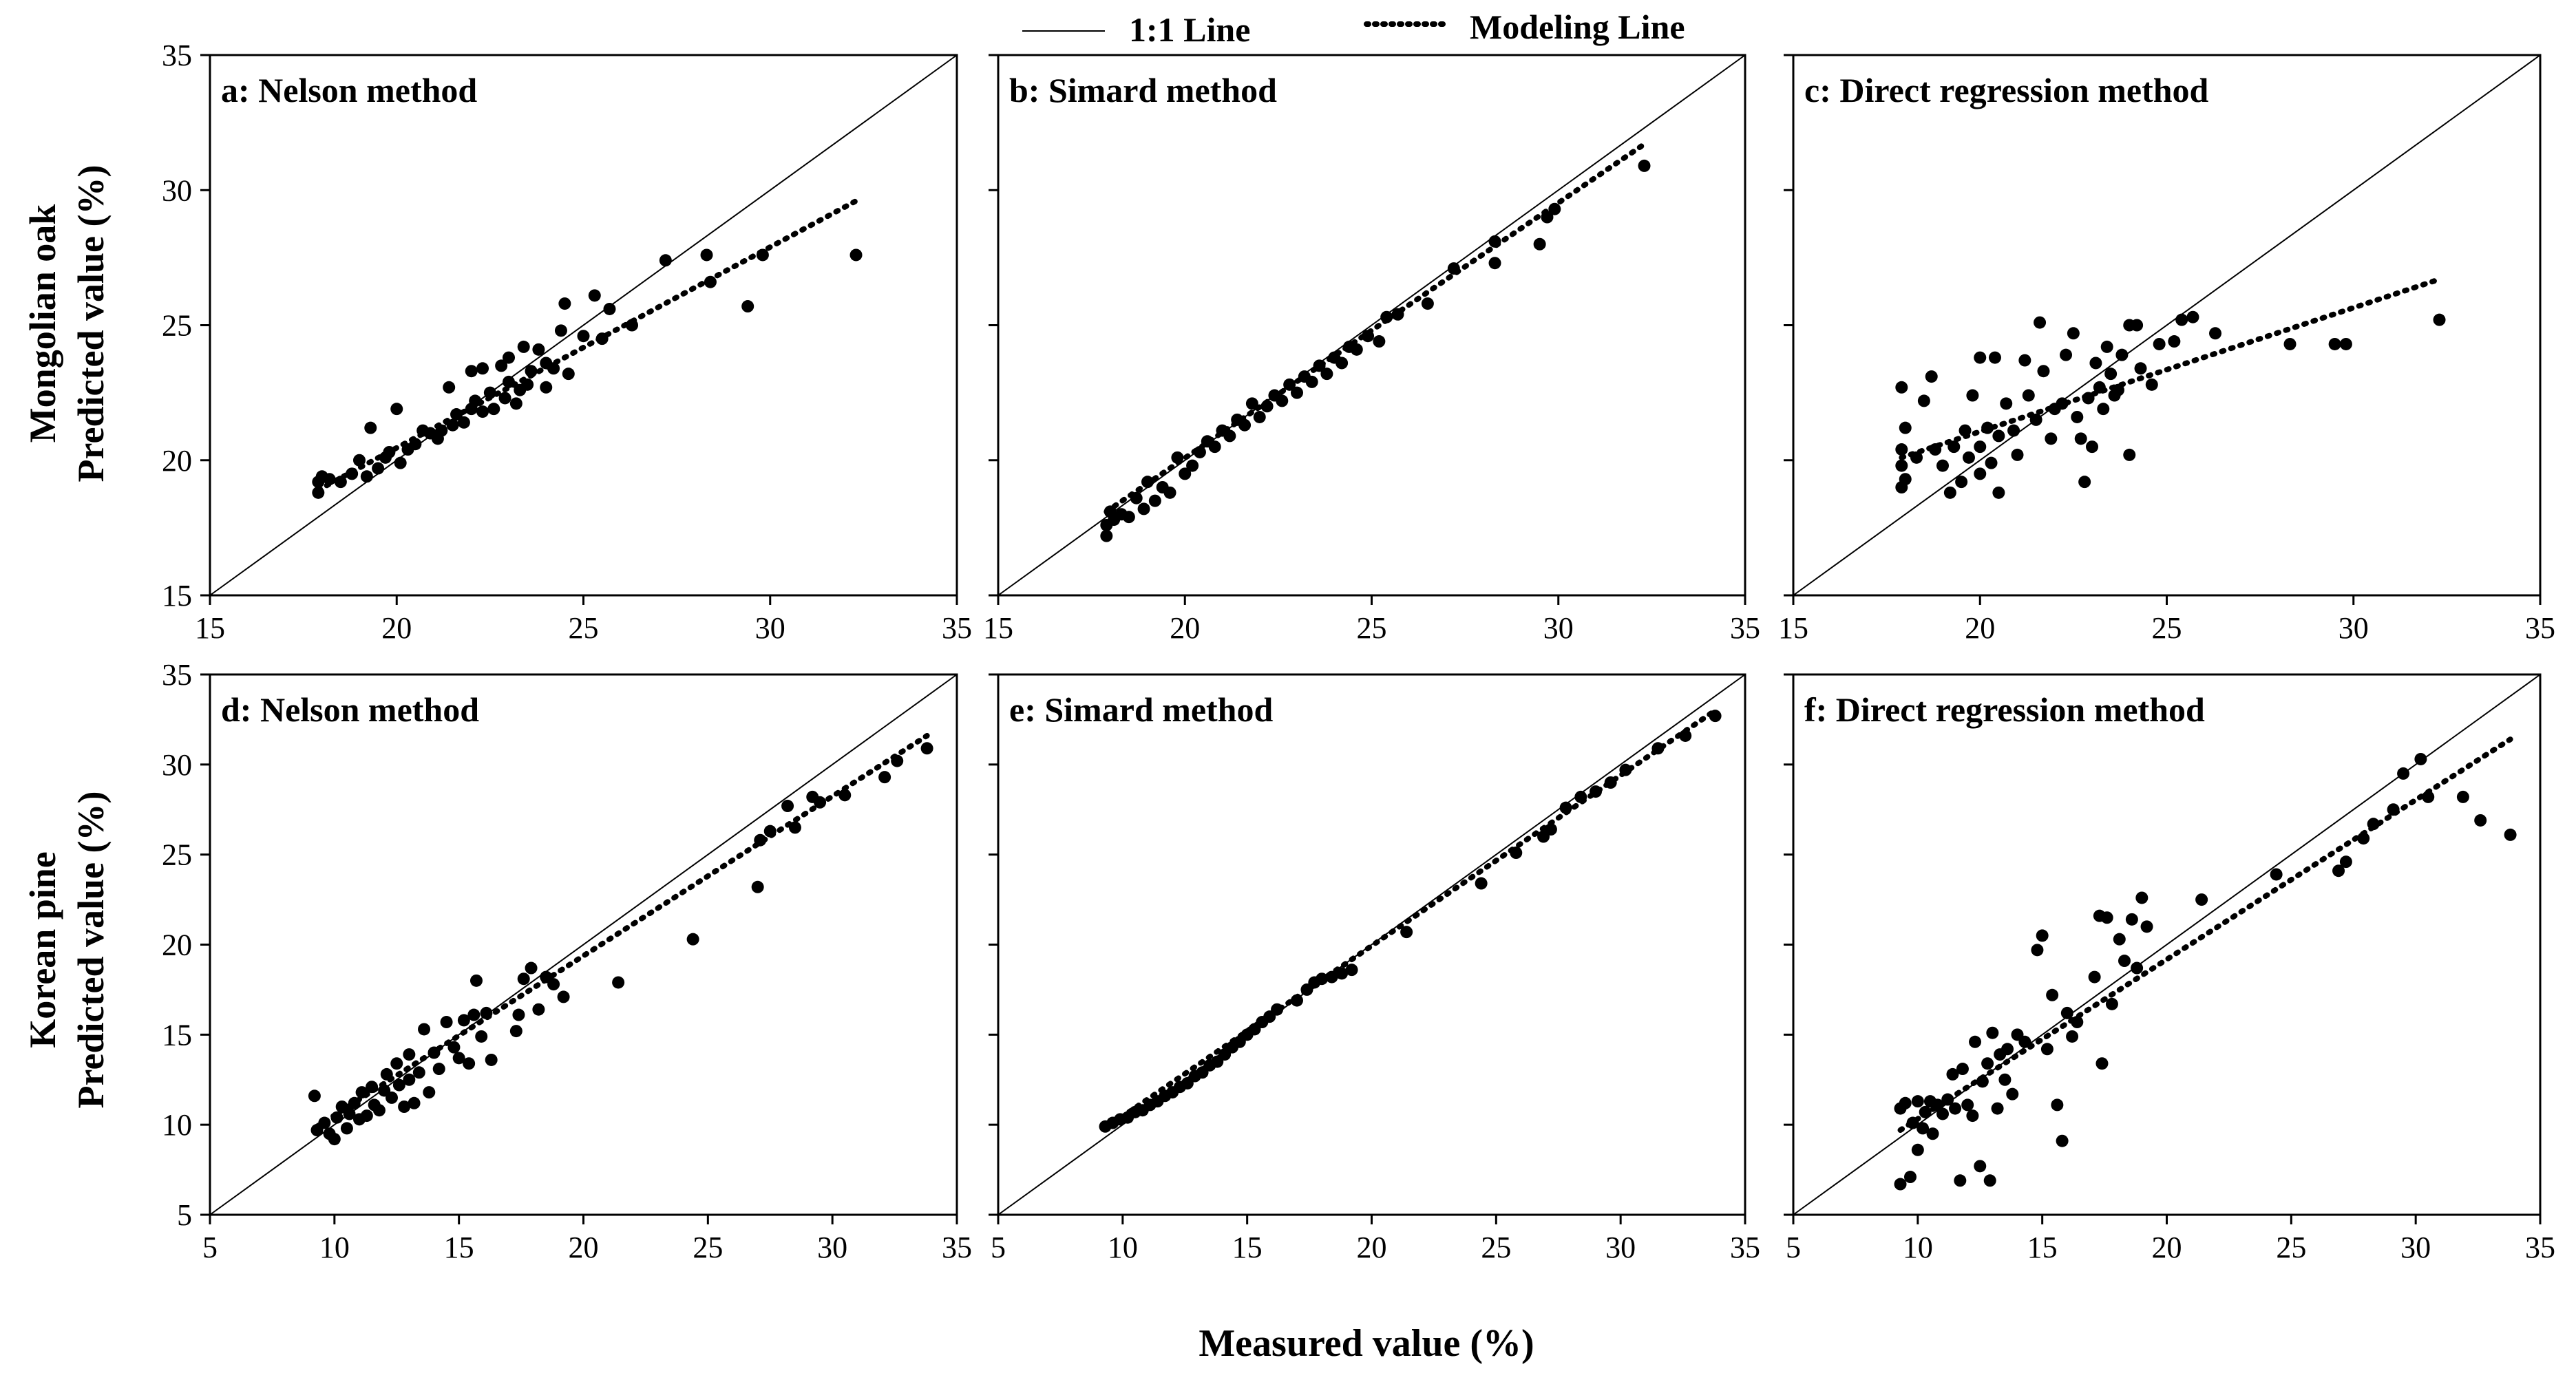  What do you see at coordinates (2167, 944) in the screenshot?
I see `panel-f-identity-line` at bounding box center [2167, 944].